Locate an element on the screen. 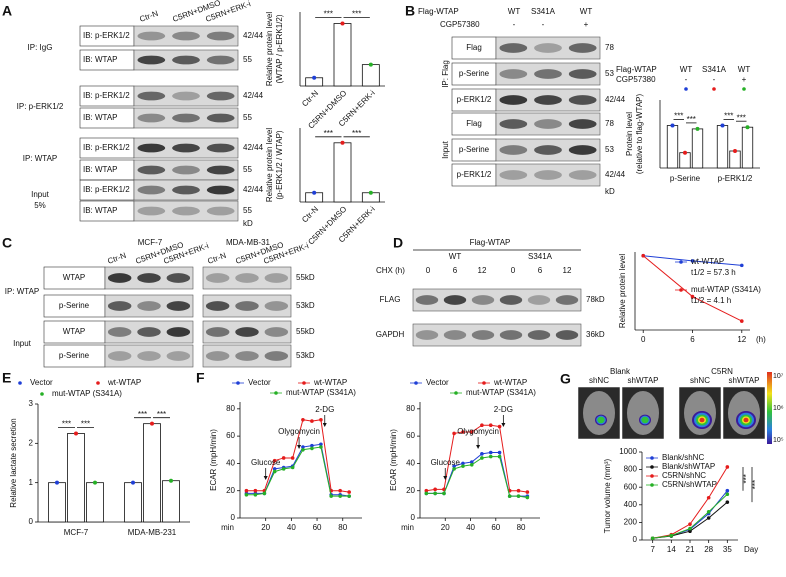 Image resolution: width=786 pixels, height=577 pixels. size-label: 78 is located at coordinates (609, 47).